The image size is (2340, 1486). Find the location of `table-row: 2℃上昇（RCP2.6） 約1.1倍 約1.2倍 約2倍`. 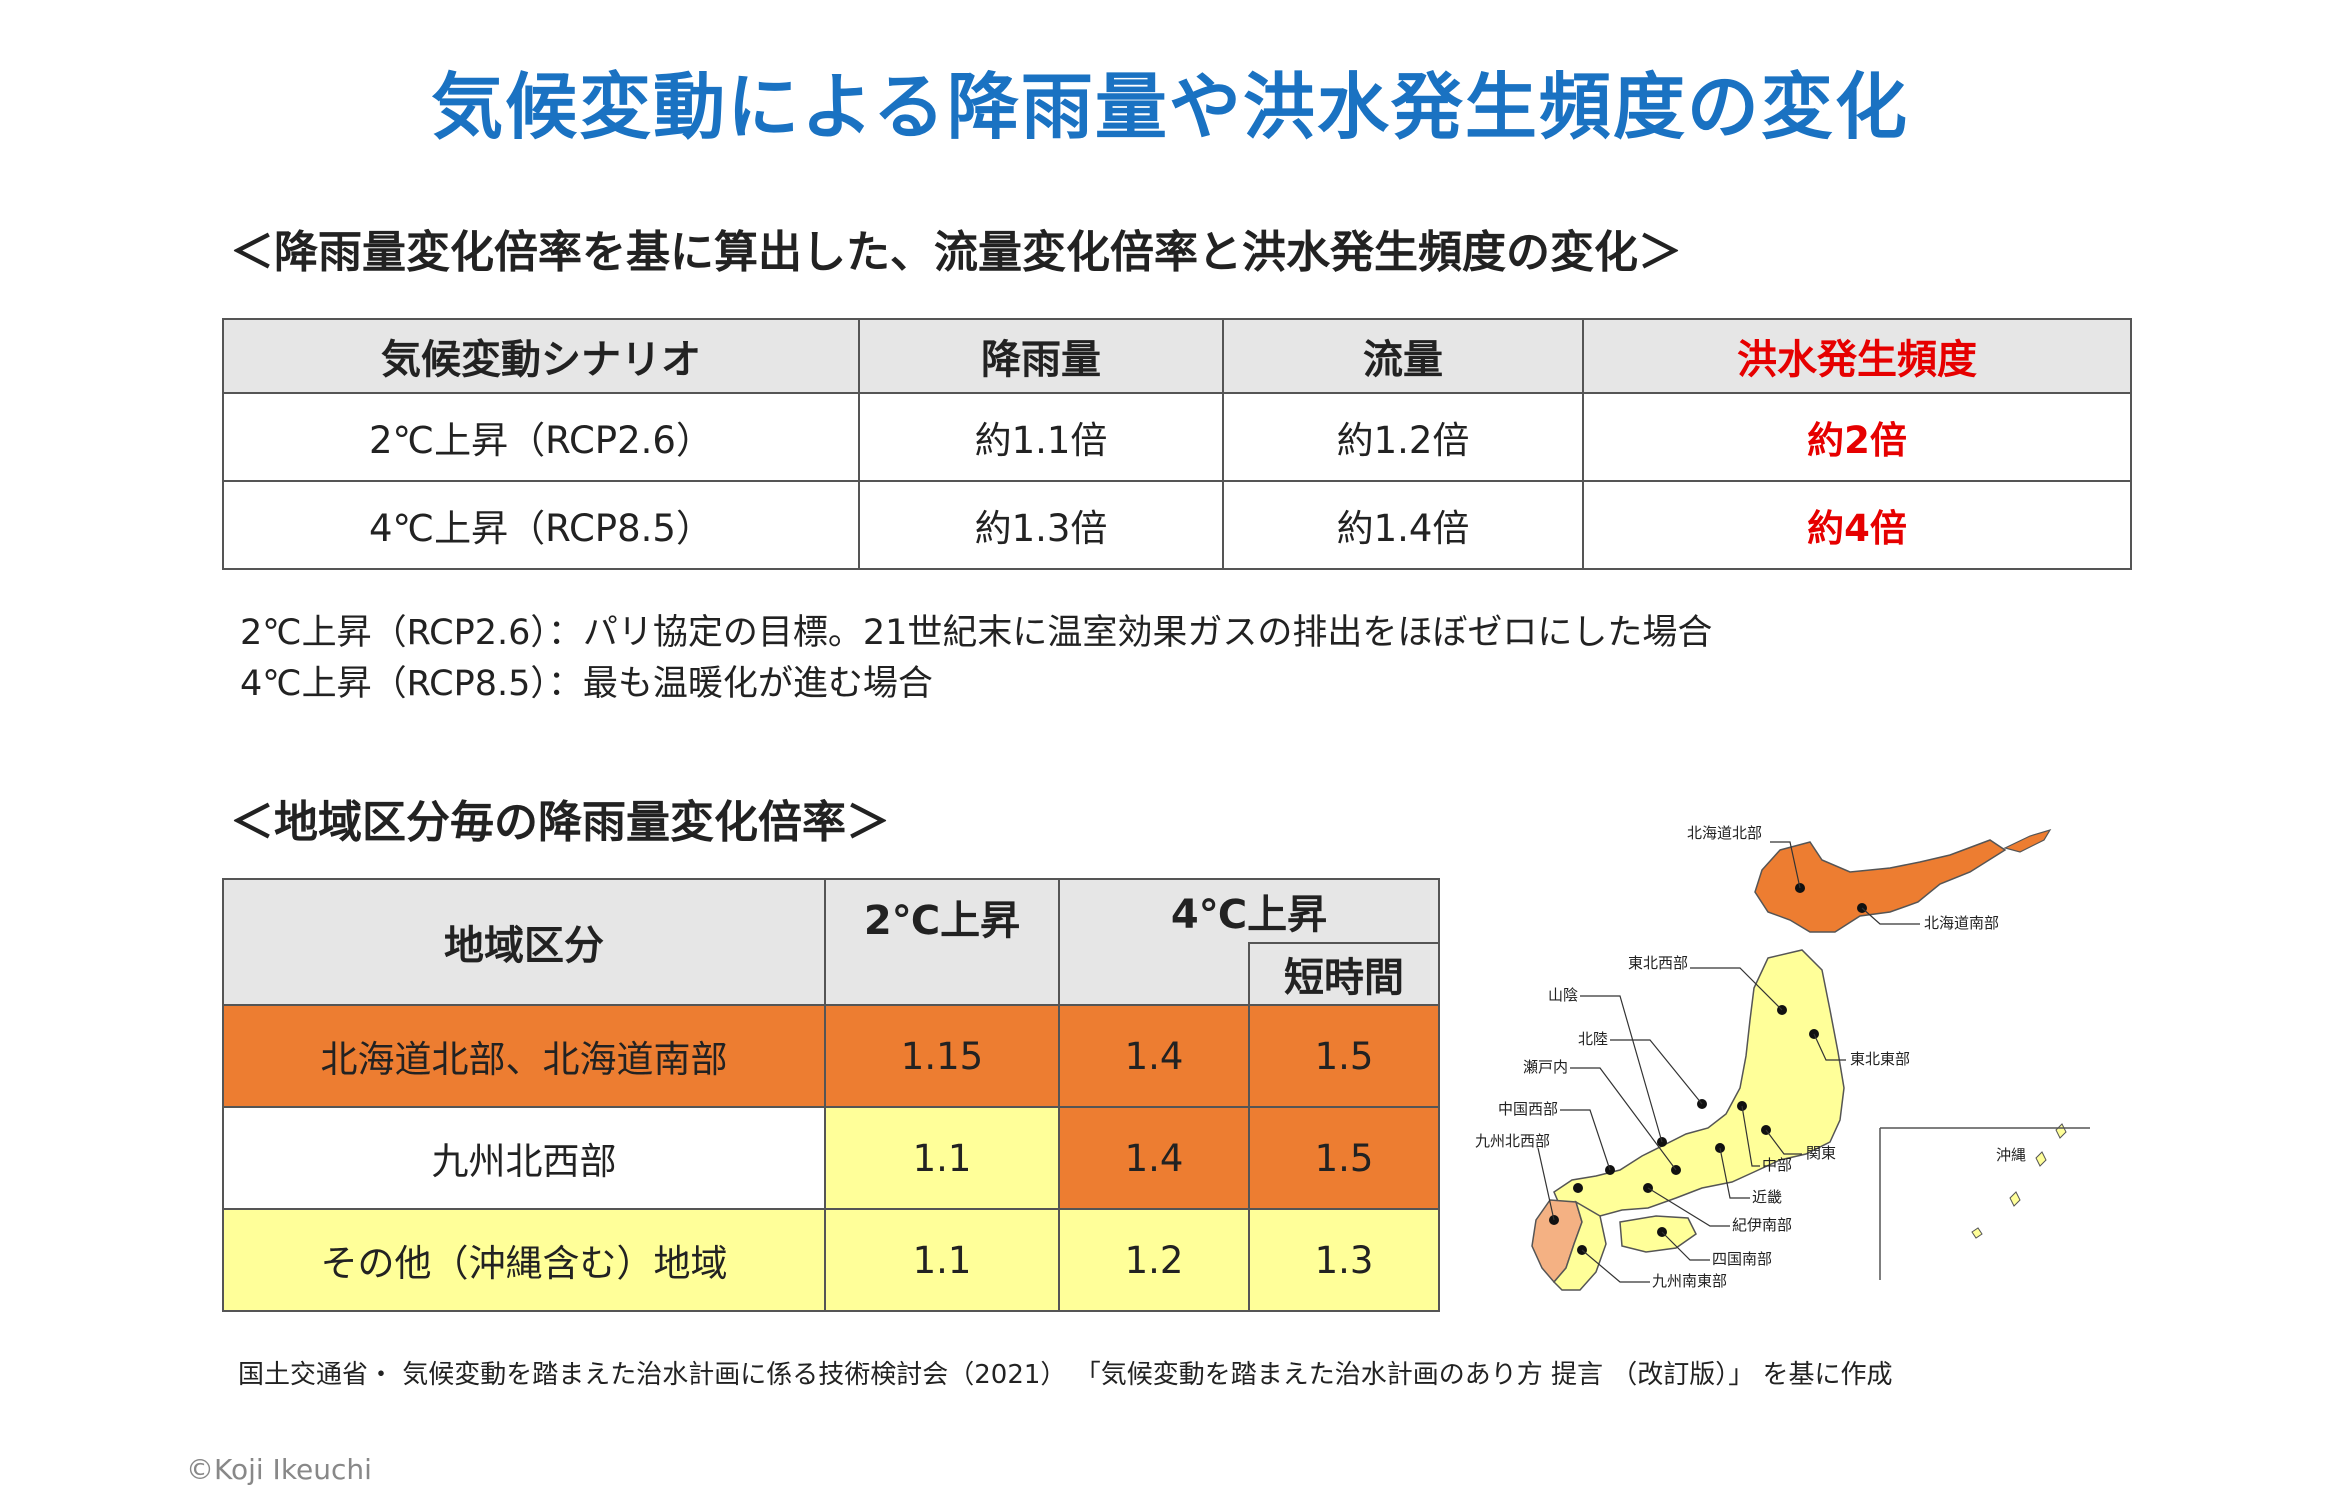

table-row: 2℃上昇（RCP2.6） 約1.1倍 約1.2倍 約2倍 is located at coordinates (1177, 437).